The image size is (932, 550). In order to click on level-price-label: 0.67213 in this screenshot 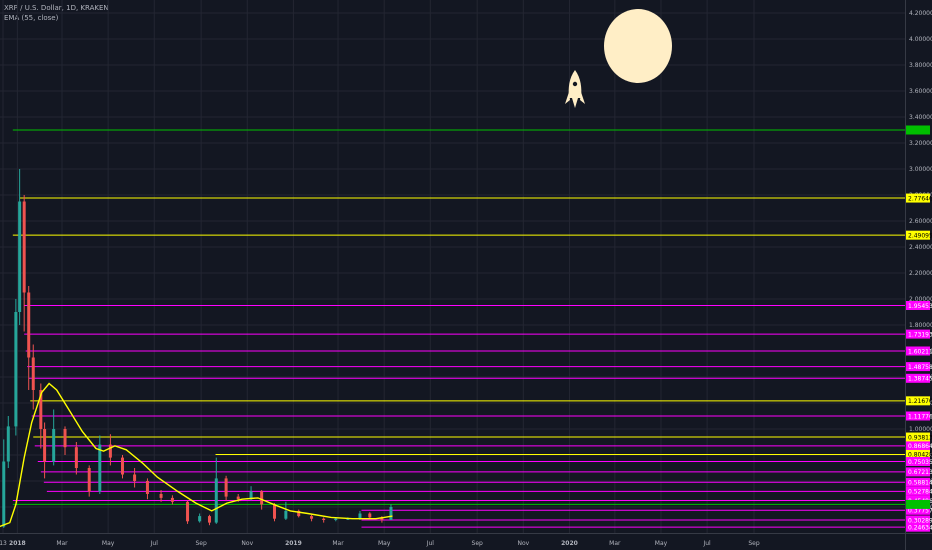, I will do `click(920, 472)`.